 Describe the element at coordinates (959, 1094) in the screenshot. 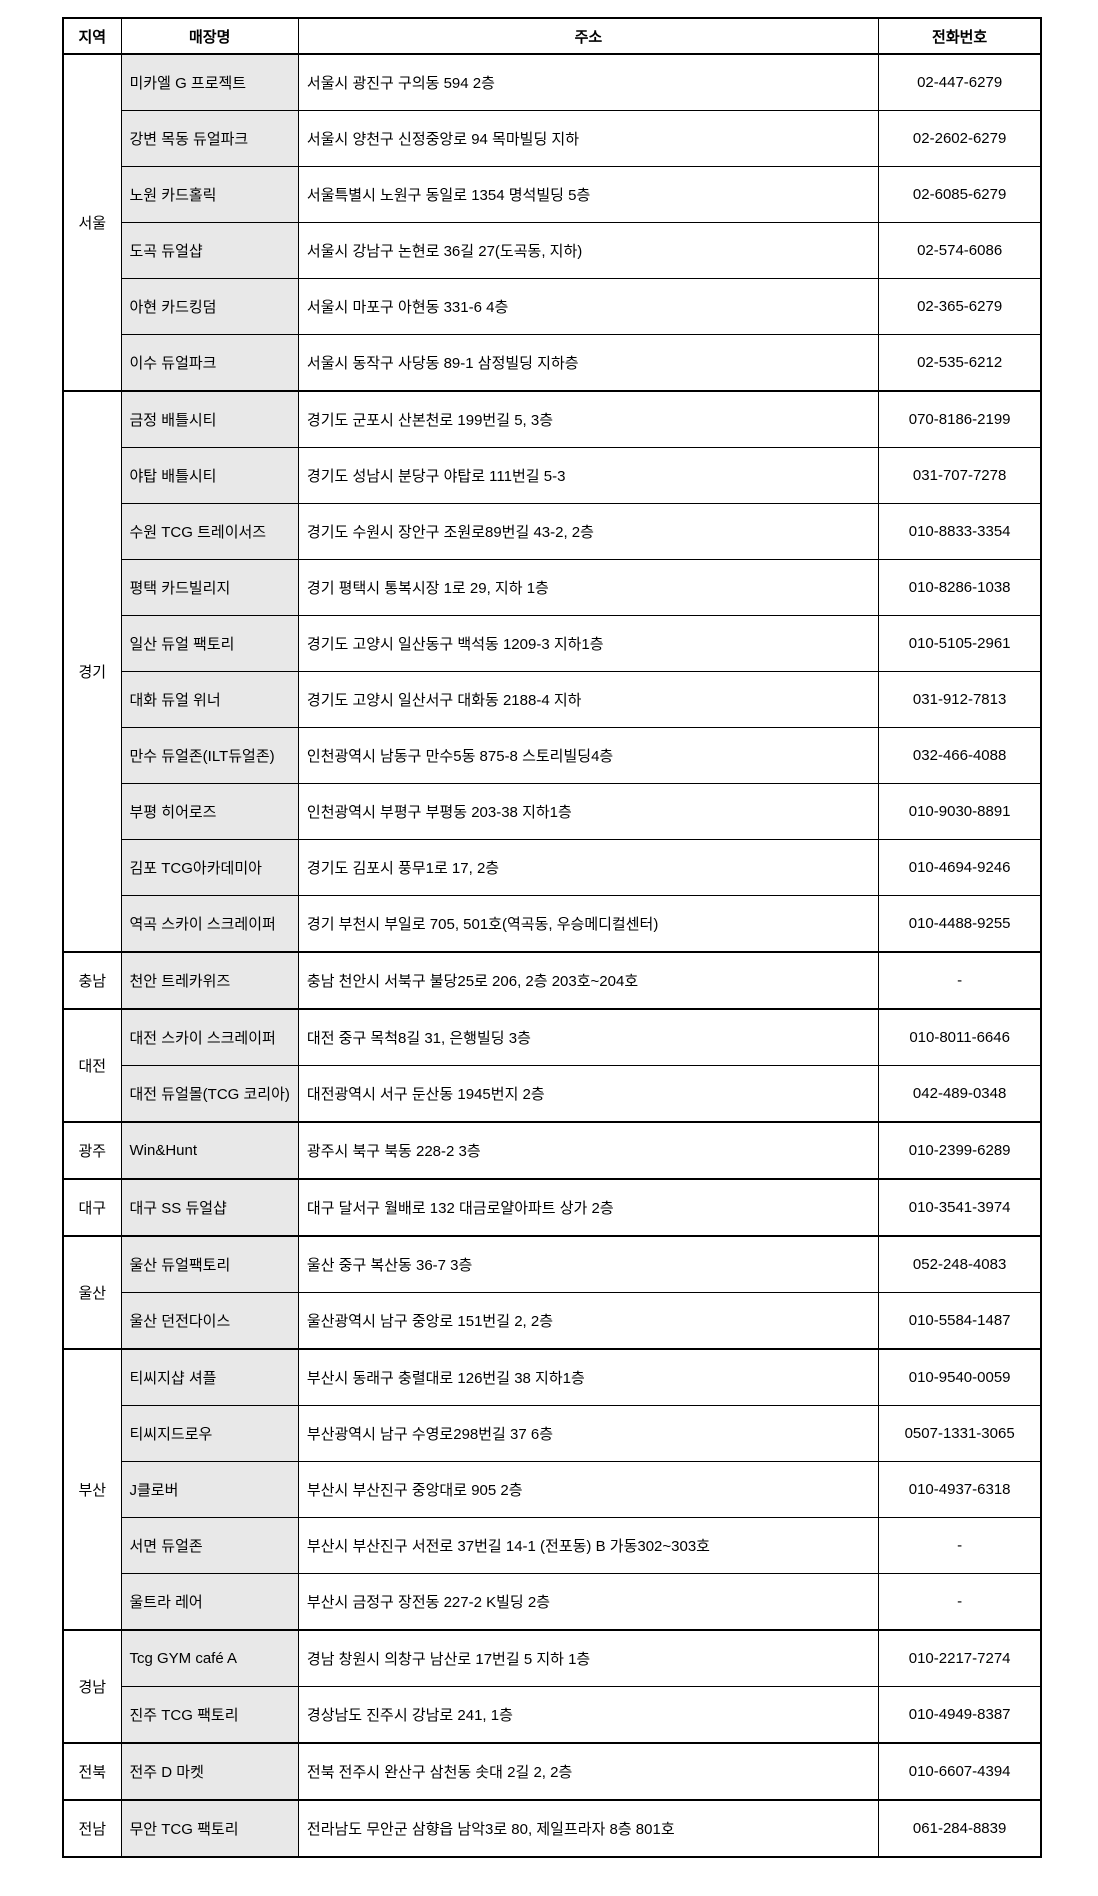

I see `phone-cell: 042-489-0348` at that location.